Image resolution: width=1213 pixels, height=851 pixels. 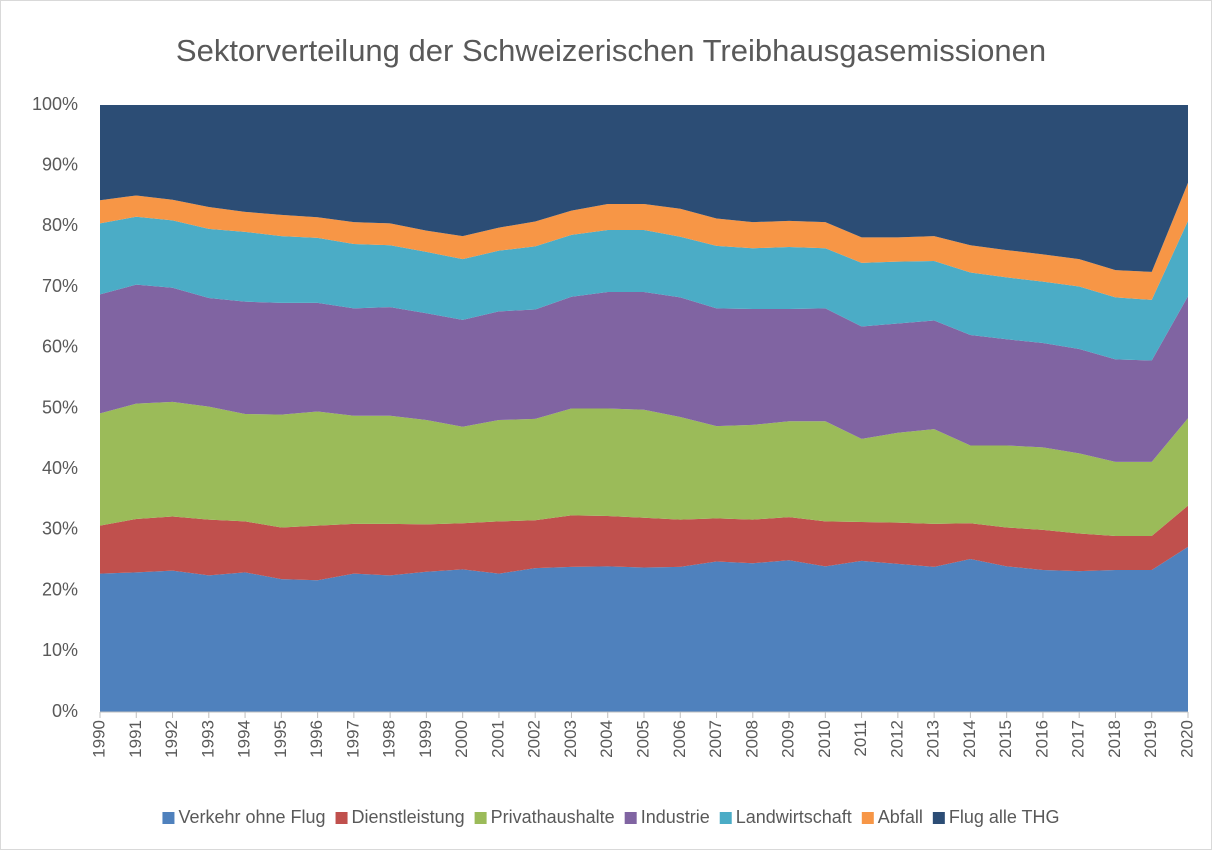 What do you see at coordinates (570, 739) in the screenshot?
I see `x-tick-label: 2003` at bounding box center [570, 739].